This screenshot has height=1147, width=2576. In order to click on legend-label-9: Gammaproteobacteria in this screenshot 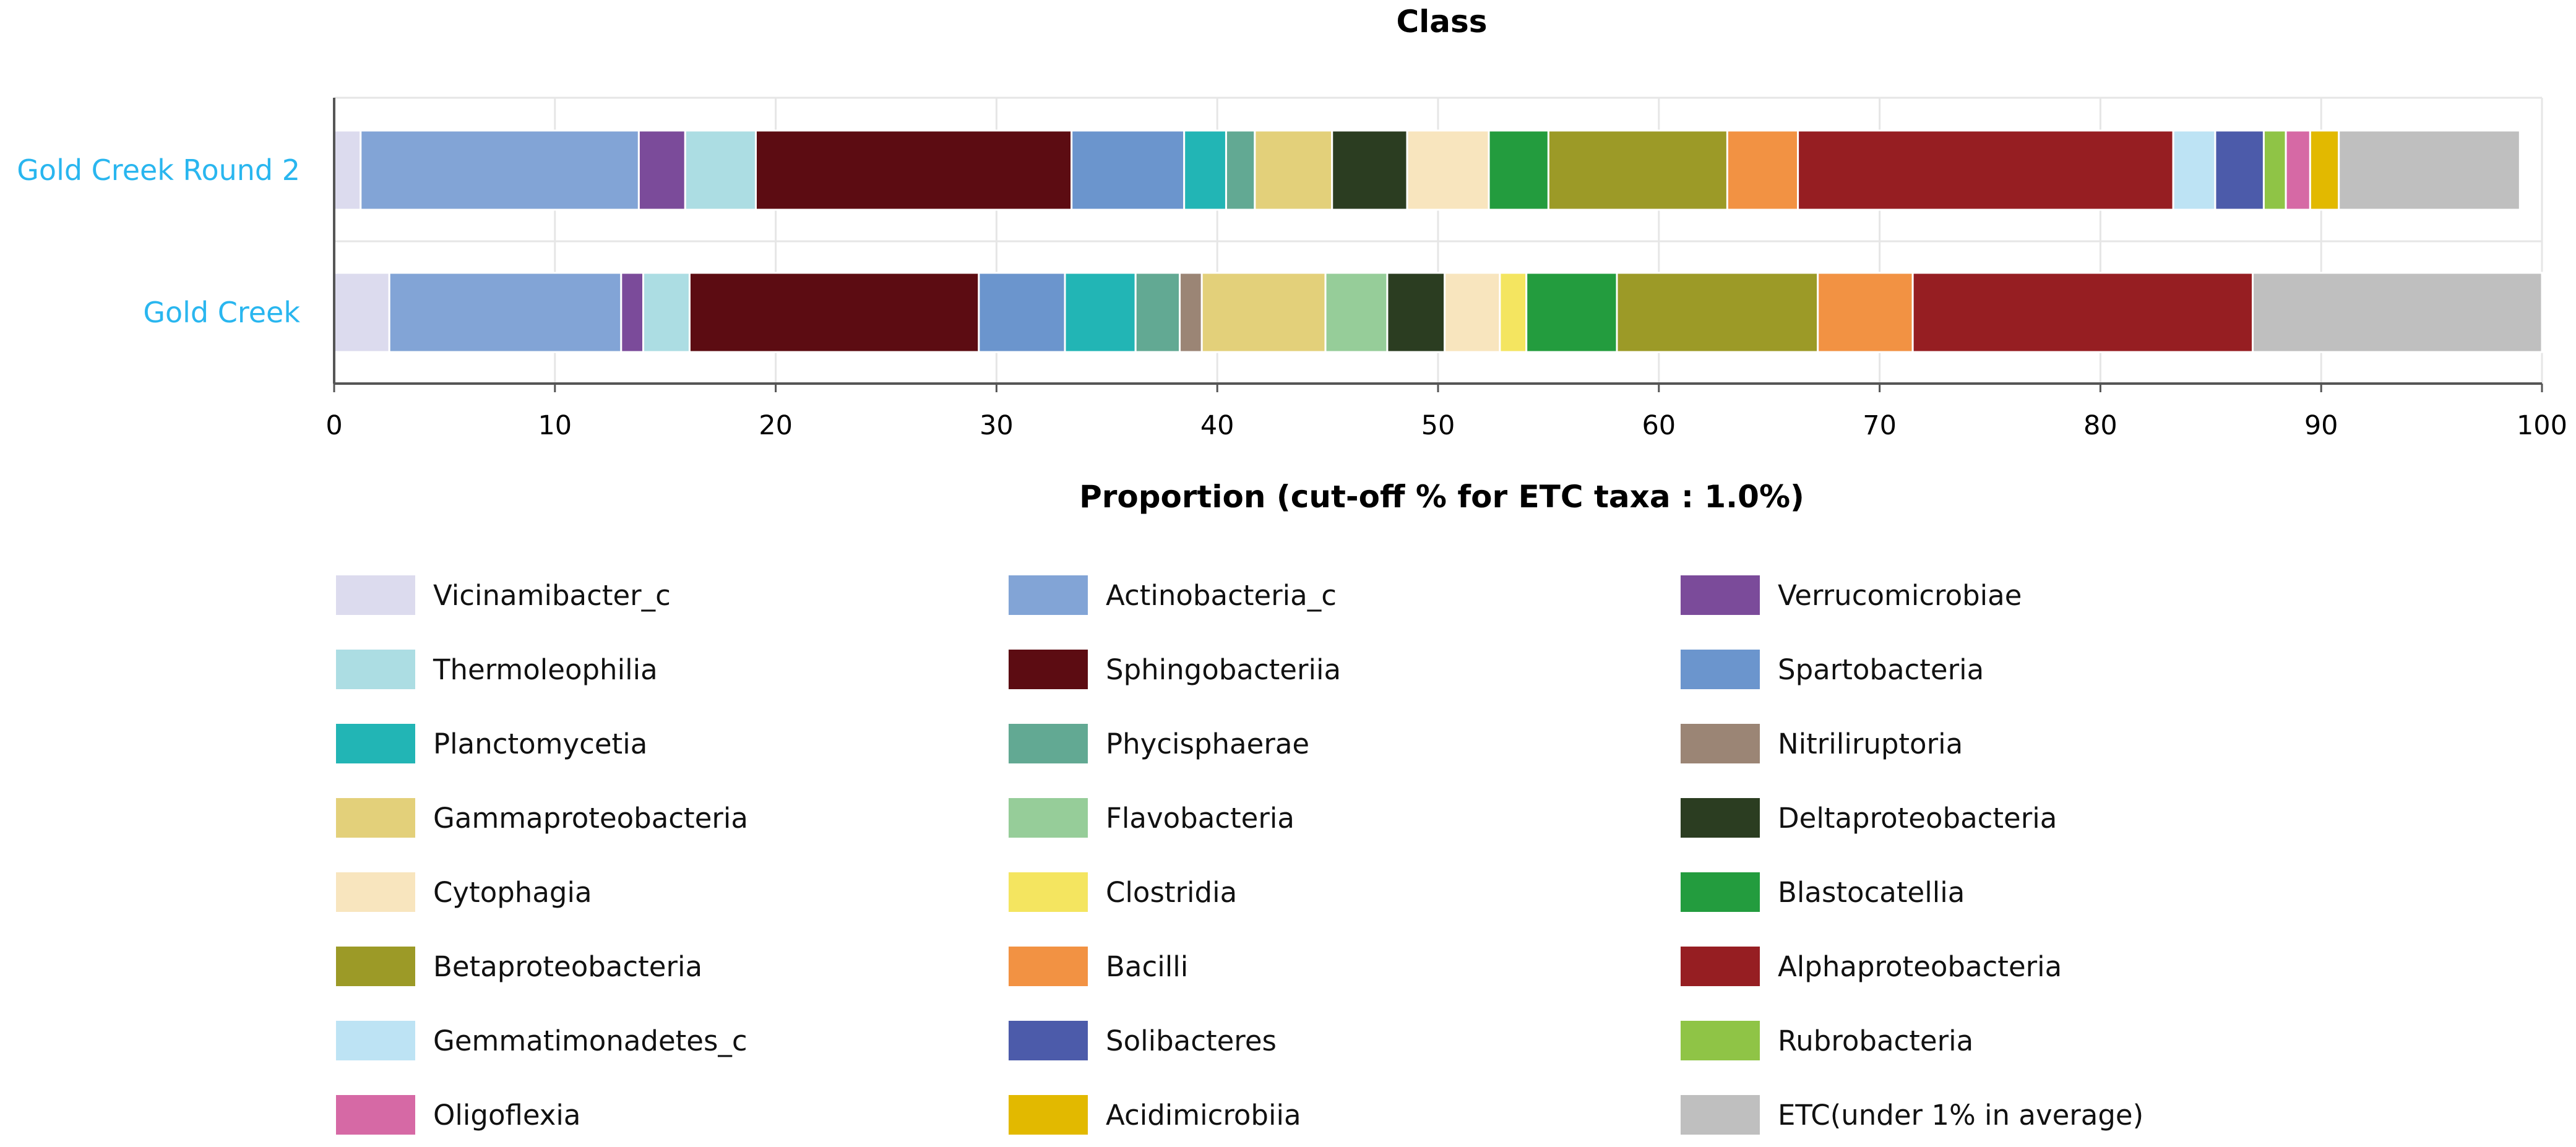, I will do `click(590, 818)`.